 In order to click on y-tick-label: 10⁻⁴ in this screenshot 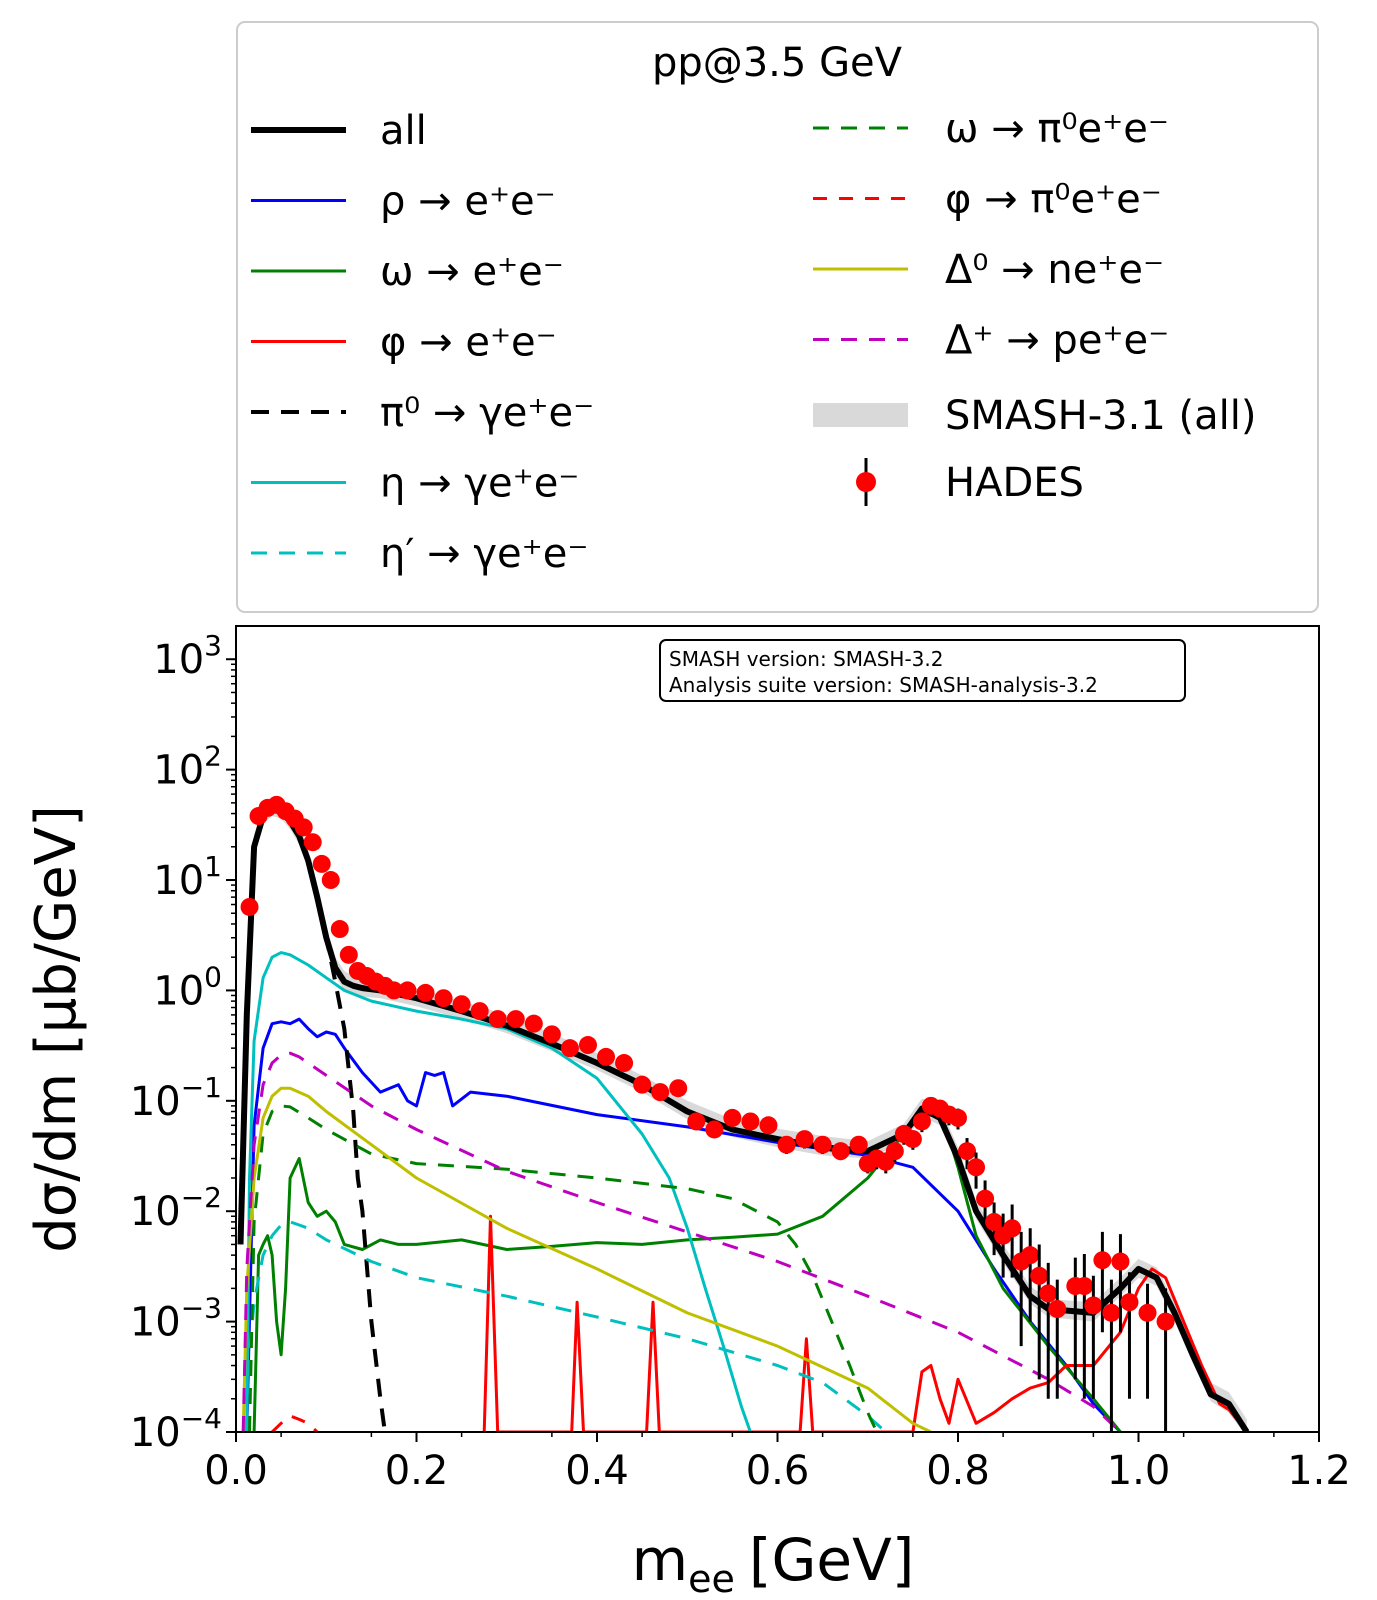, I will do `click(176, 1429)`.